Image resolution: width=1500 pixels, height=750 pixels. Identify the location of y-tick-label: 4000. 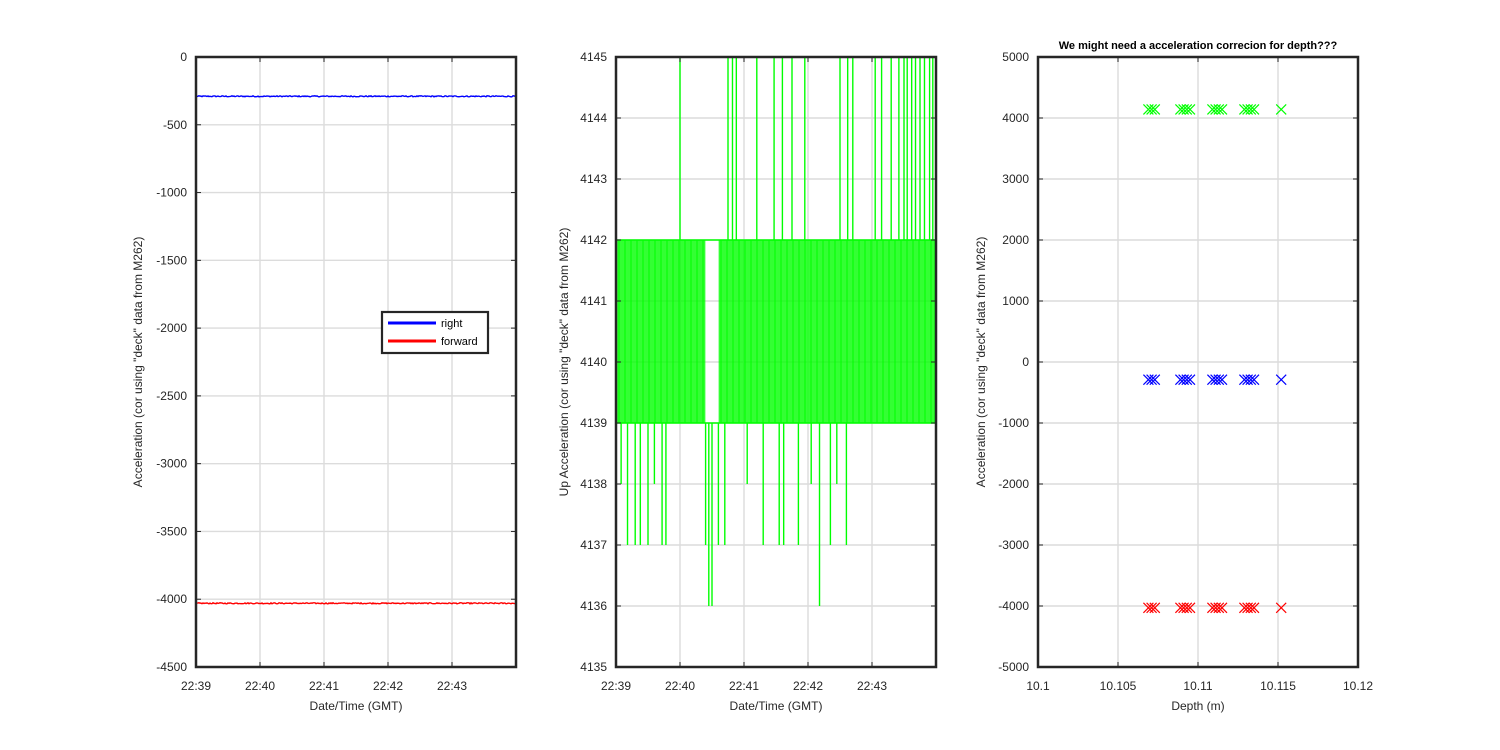
(1015, 118).